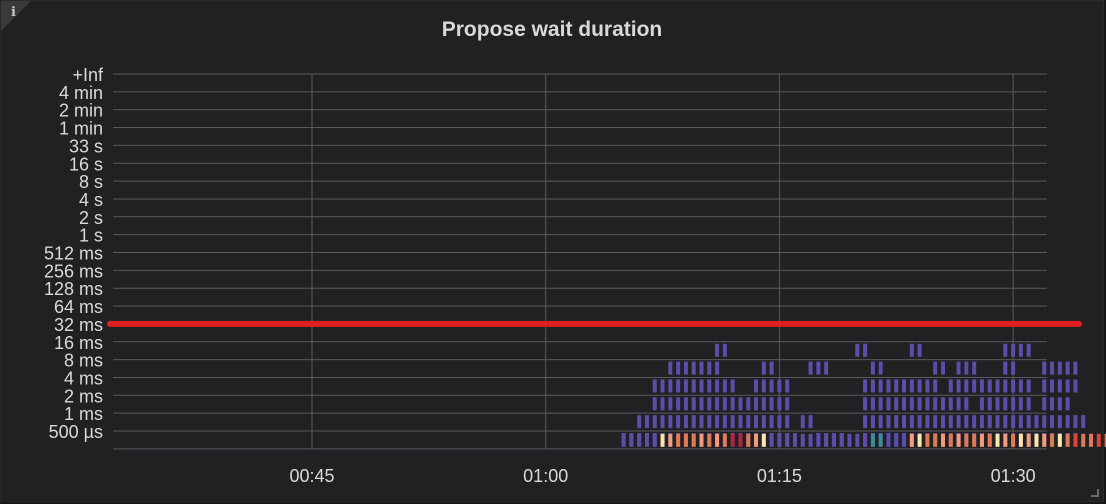 This screenshot has height=504, width=1106. I want to click on y-tick-label: 32 ms, so click(78, 325).